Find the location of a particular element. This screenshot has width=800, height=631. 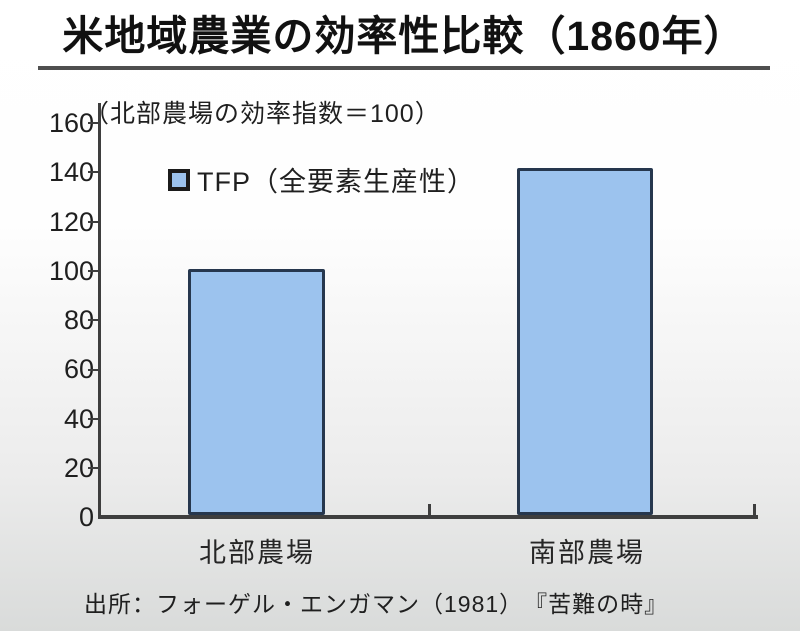

y-axis-line is located at coordinates (99, 310).